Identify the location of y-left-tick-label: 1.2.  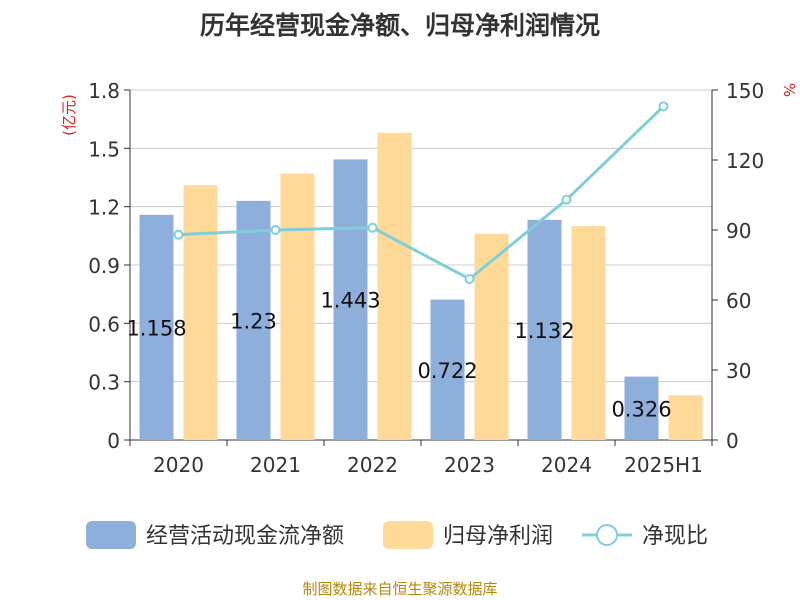
(104, 208).